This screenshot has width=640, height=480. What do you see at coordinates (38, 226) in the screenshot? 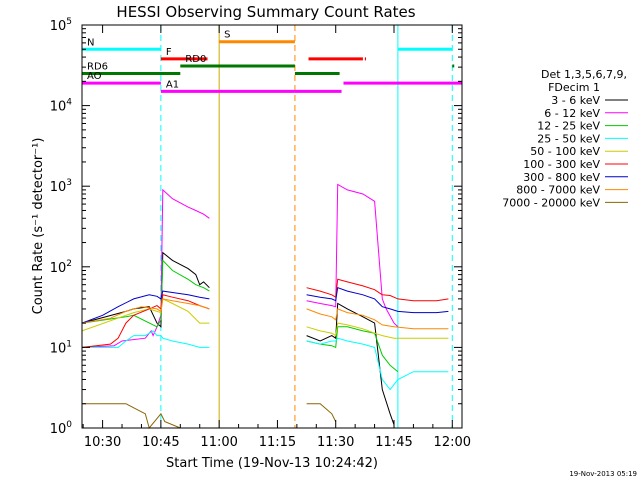
I see `y-axis-label: Count Rate (s⁻¹ detector⁻¹)` at bounding box center [38, 226].